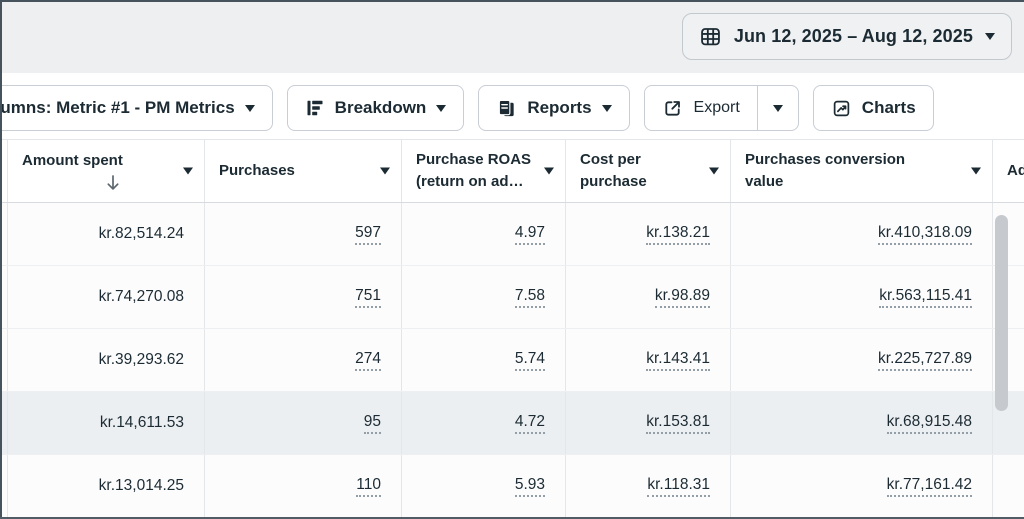  What do you see at coordinates (141, 233) in the screenshot?
I see `amount-spent-value: kr.82,514.24` at bounding box center [141, 233].